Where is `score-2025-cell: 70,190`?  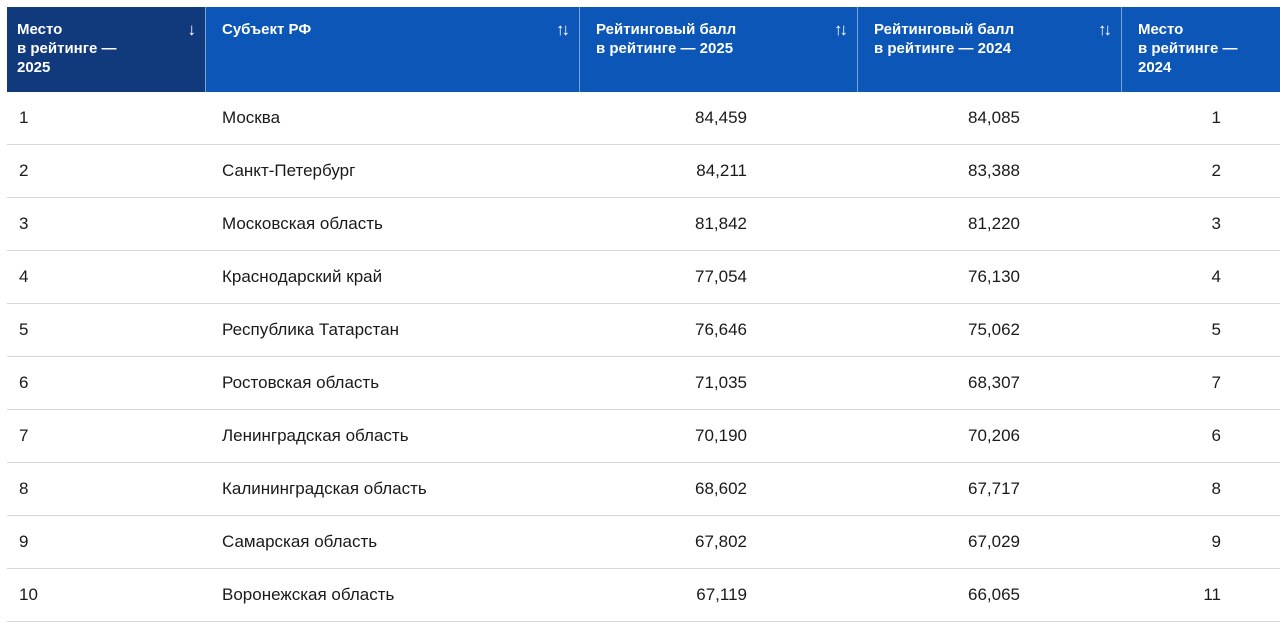 score-2025-cell: 70,190 is located at coordinates (718, 436).